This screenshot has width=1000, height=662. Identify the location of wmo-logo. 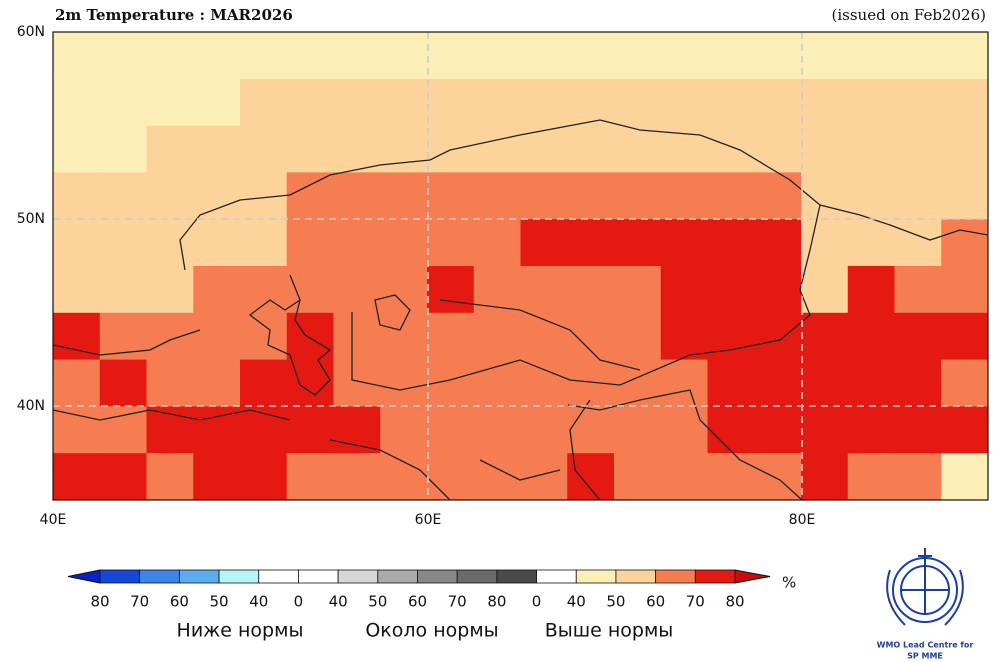
(925, 587).